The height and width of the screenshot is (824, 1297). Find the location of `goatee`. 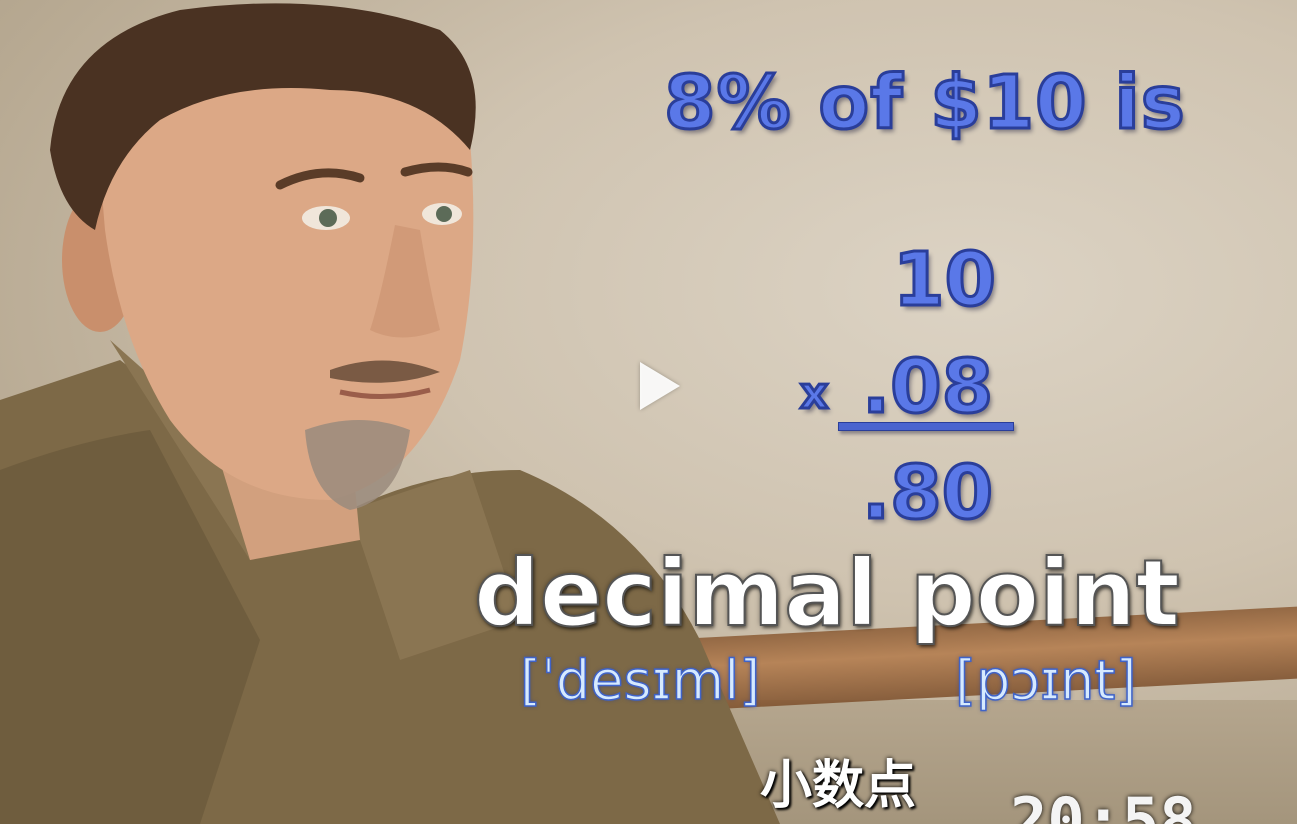

goatee is located at coordinates (357, 465).